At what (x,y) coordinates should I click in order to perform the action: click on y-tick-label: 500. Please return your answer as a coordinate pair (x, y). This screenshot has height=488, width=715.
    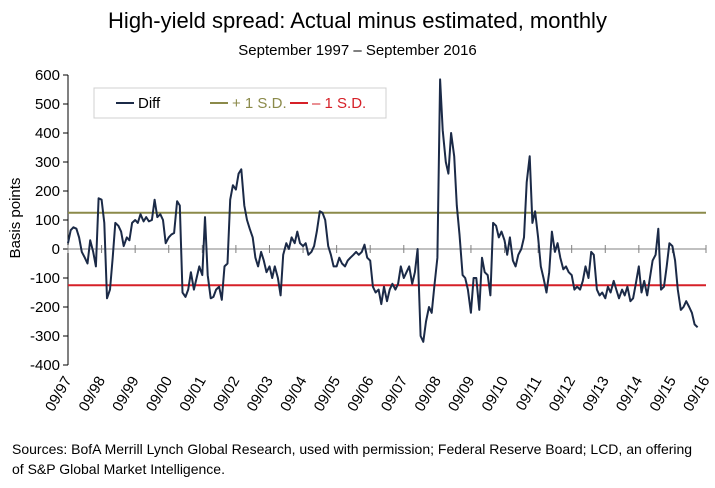
    Looking at the image, I should click on (47, 104).